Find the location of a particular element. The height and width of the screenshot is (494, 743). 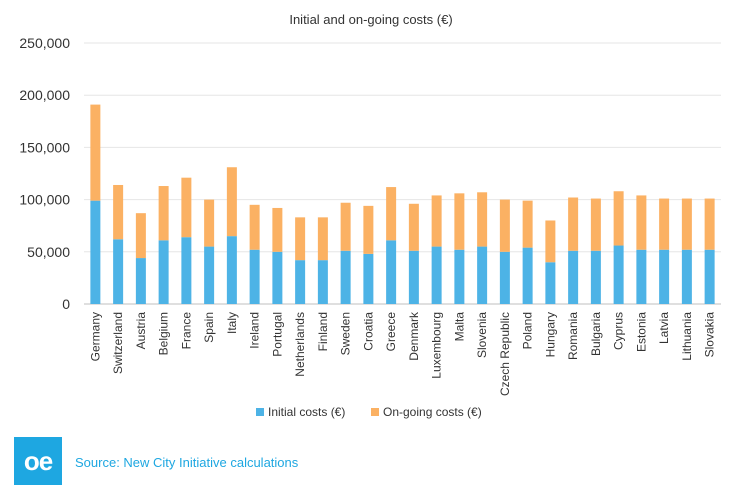

x-tick-label: Switzerland is located at coordinates (118, 343).